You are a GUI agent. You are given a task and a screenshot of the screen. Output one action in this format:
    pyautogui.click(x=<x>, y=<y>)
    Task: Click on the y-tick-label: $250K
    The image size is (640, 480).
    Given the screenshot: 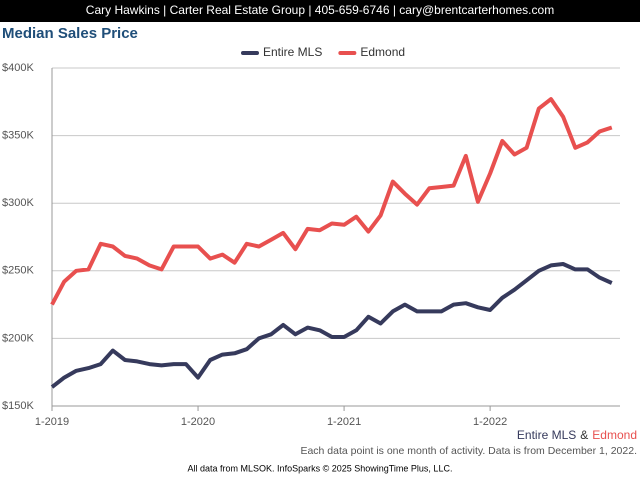 What is the action you would take?
    pyautogui.click(x=18, y=271)
    